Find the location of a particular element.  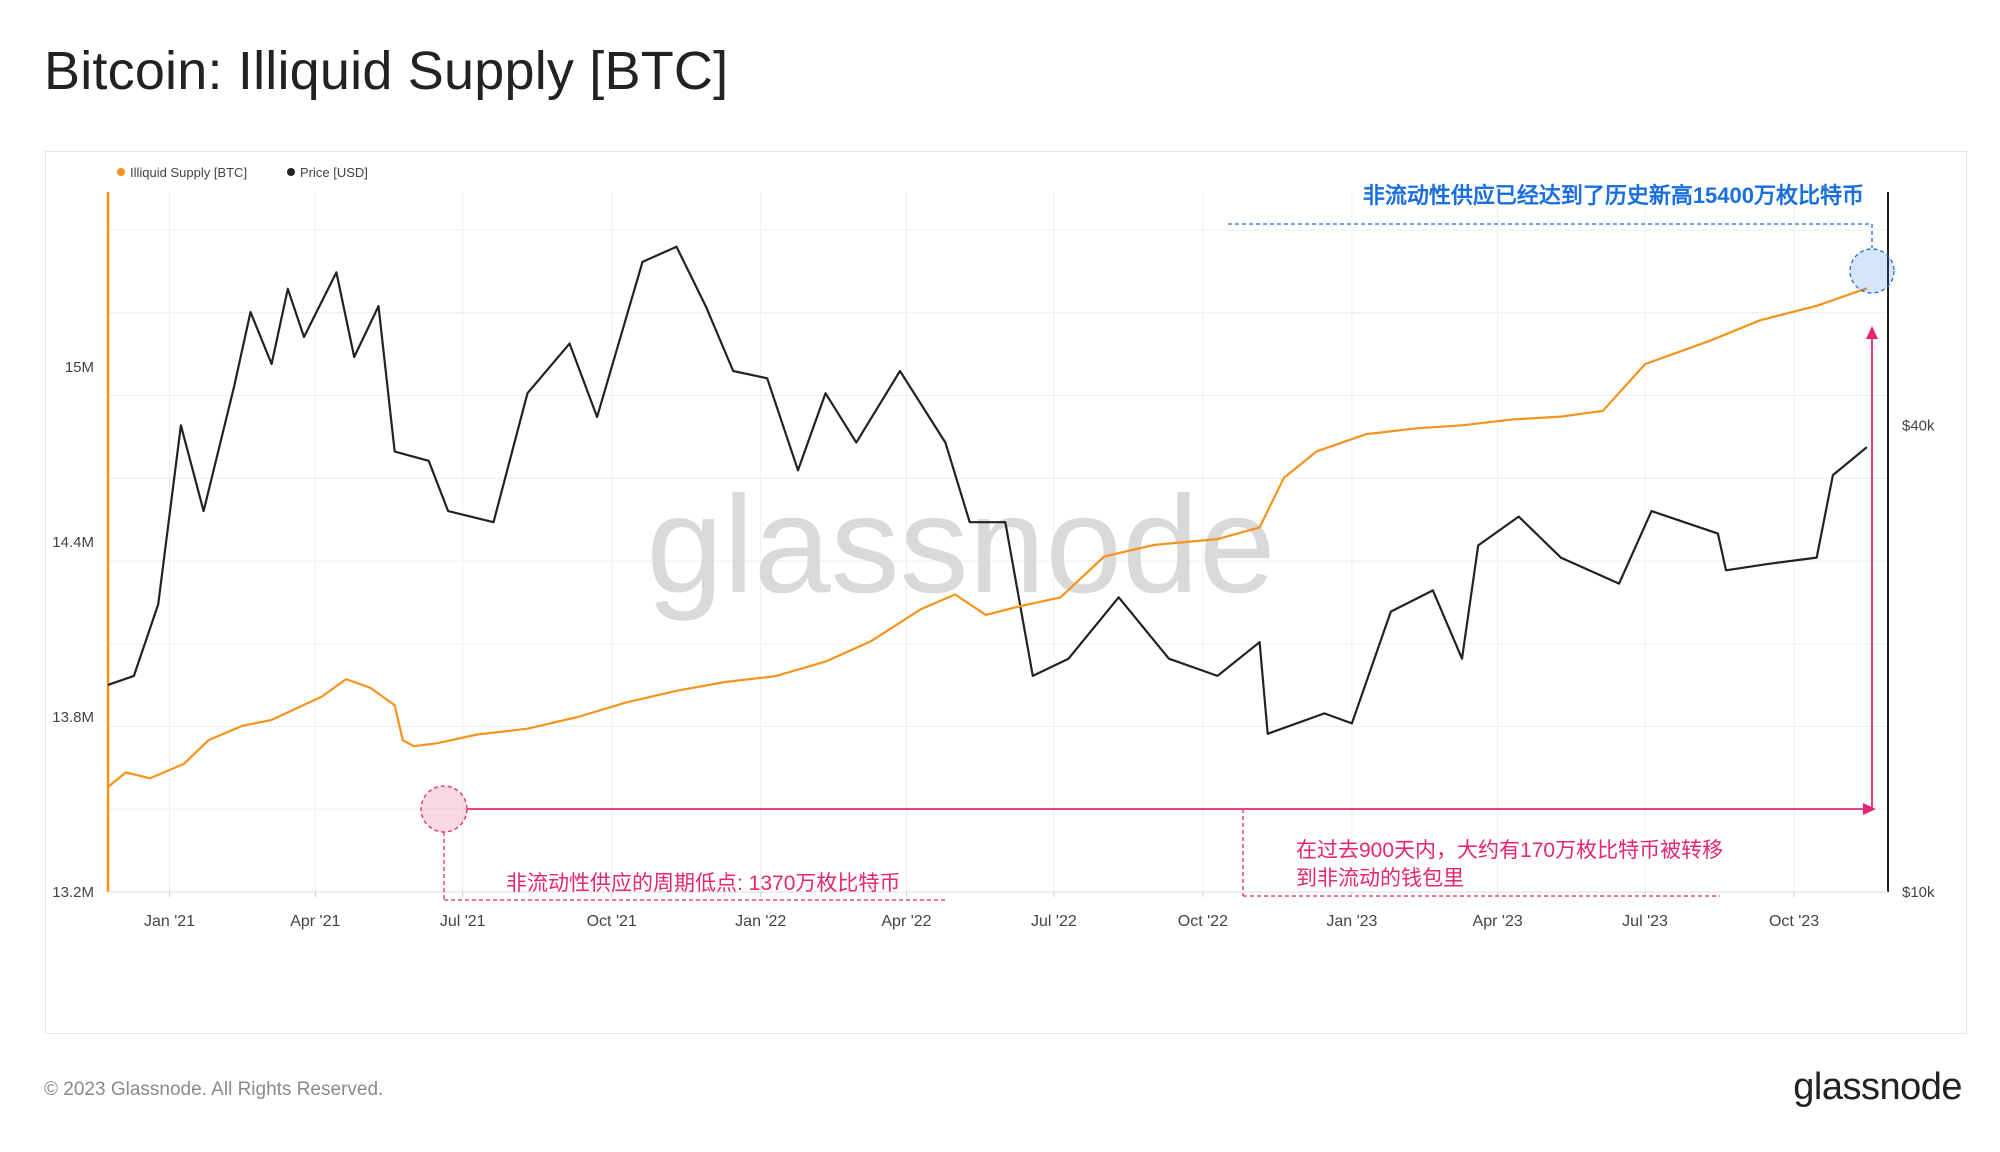

legend-label: Illiquid Supply [BTC] is located at coordinates (188, 172).